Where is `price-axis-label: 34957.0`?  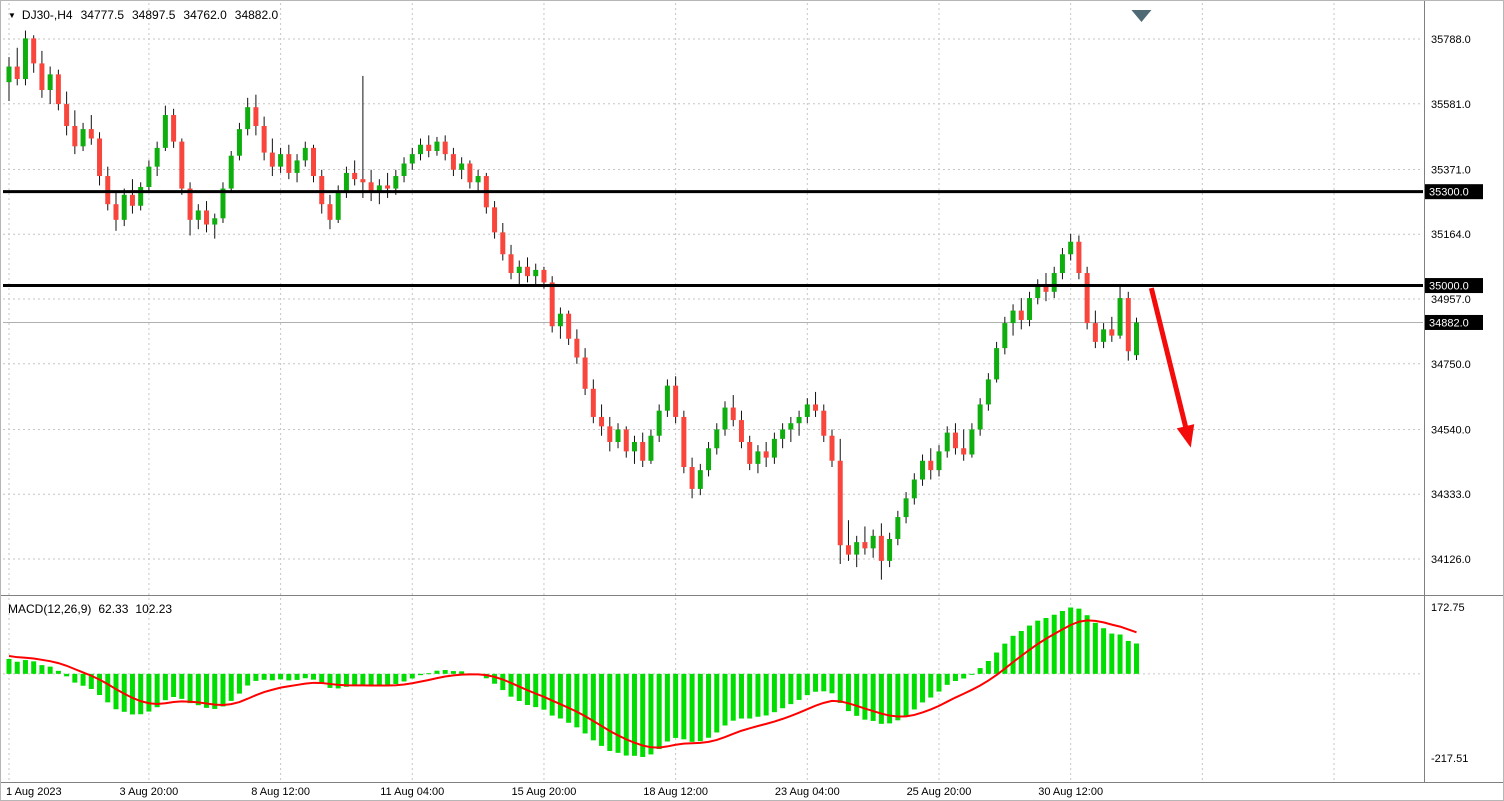
price-axis-label: 34957.0 is located at coordinates (1451, 300).